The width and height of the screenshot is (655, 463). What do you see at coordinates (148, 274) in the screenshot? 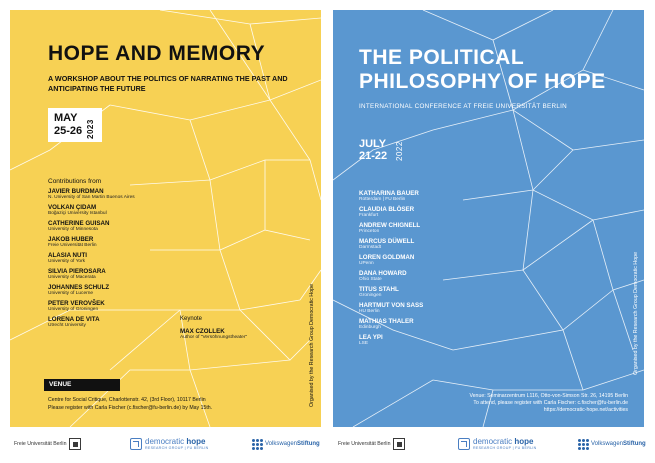
I see `participant-item: SILVIA PIEROSARA University of Macerata` at bounding box center [148, 274].